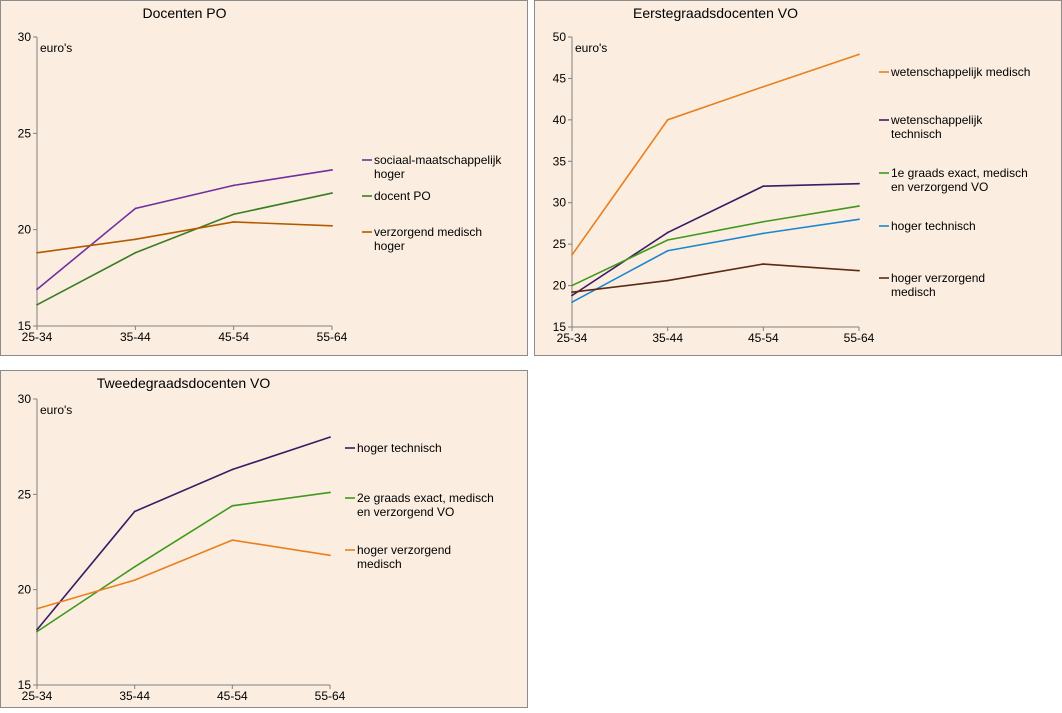 Image resolution: width=1062 pixels, height=713 pixels. What do you see at coordinates (389, 174) in the screenshot?
I see `legend-label-line: hoger` at bounding box center [389, 174].